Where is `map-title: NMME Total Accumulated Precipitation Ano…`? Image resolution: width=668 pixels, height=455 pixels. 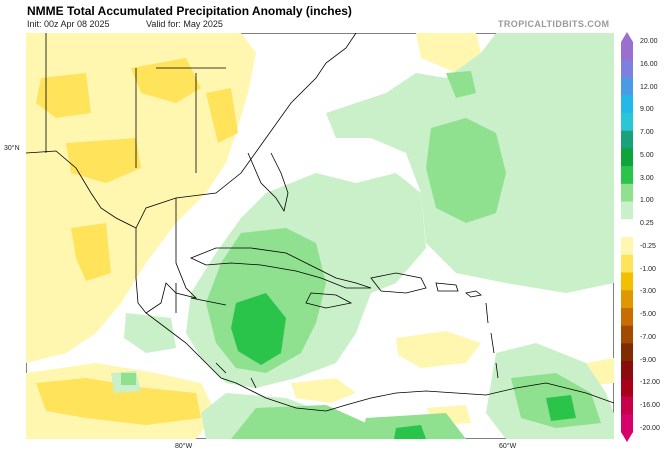
map-title: NMME Total Accumulated Precipitation Ano… is located at coordinates (189, 11).